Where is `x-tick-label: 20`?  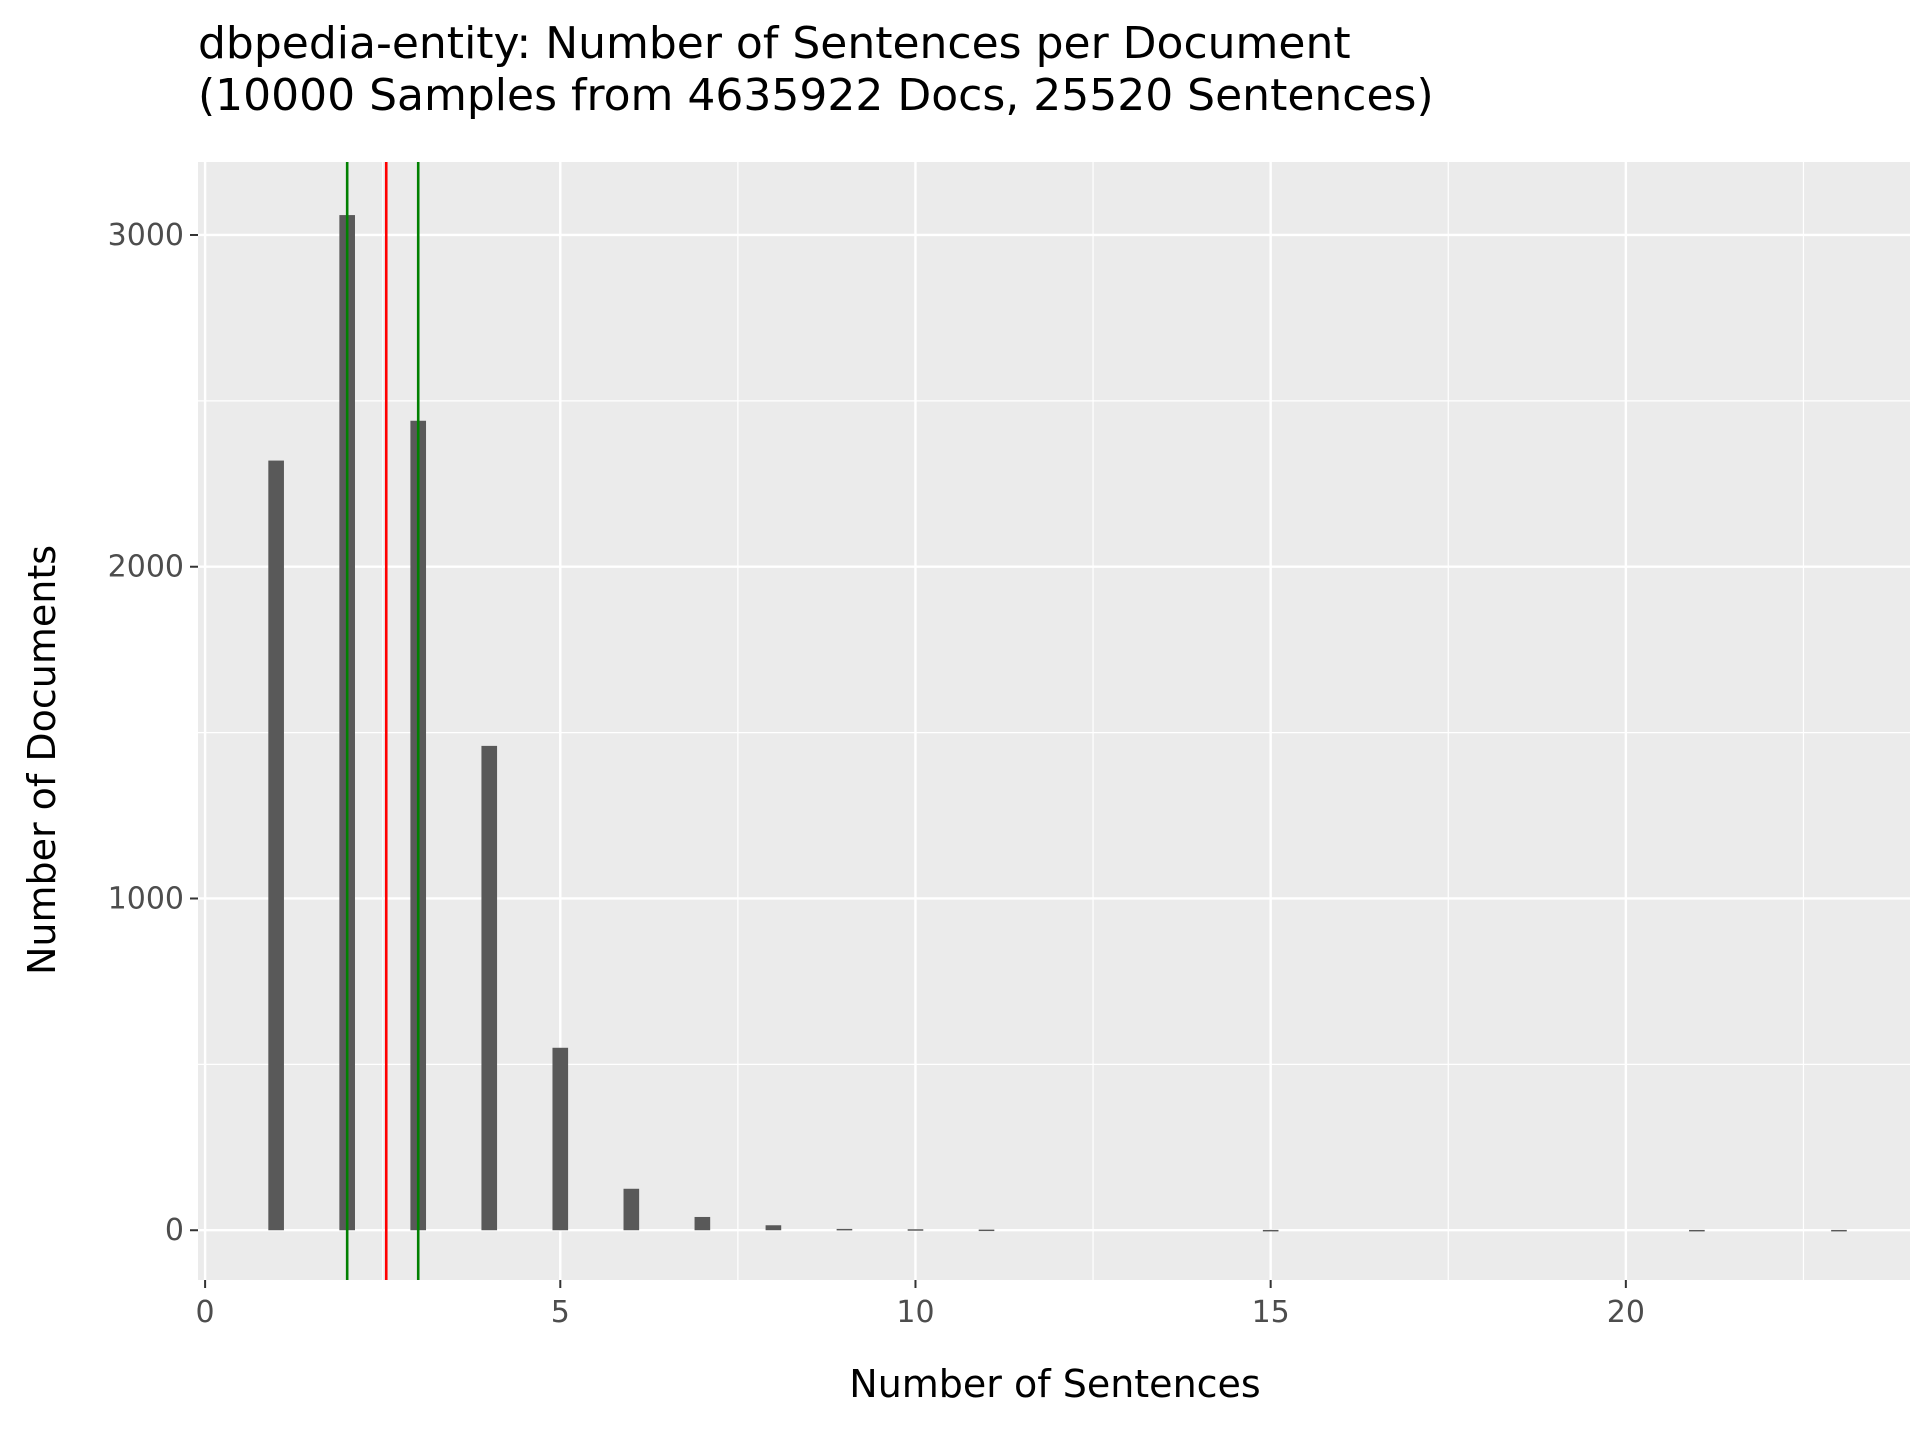
x-tick-label: 20 is located at coordinates (1626, 1312).